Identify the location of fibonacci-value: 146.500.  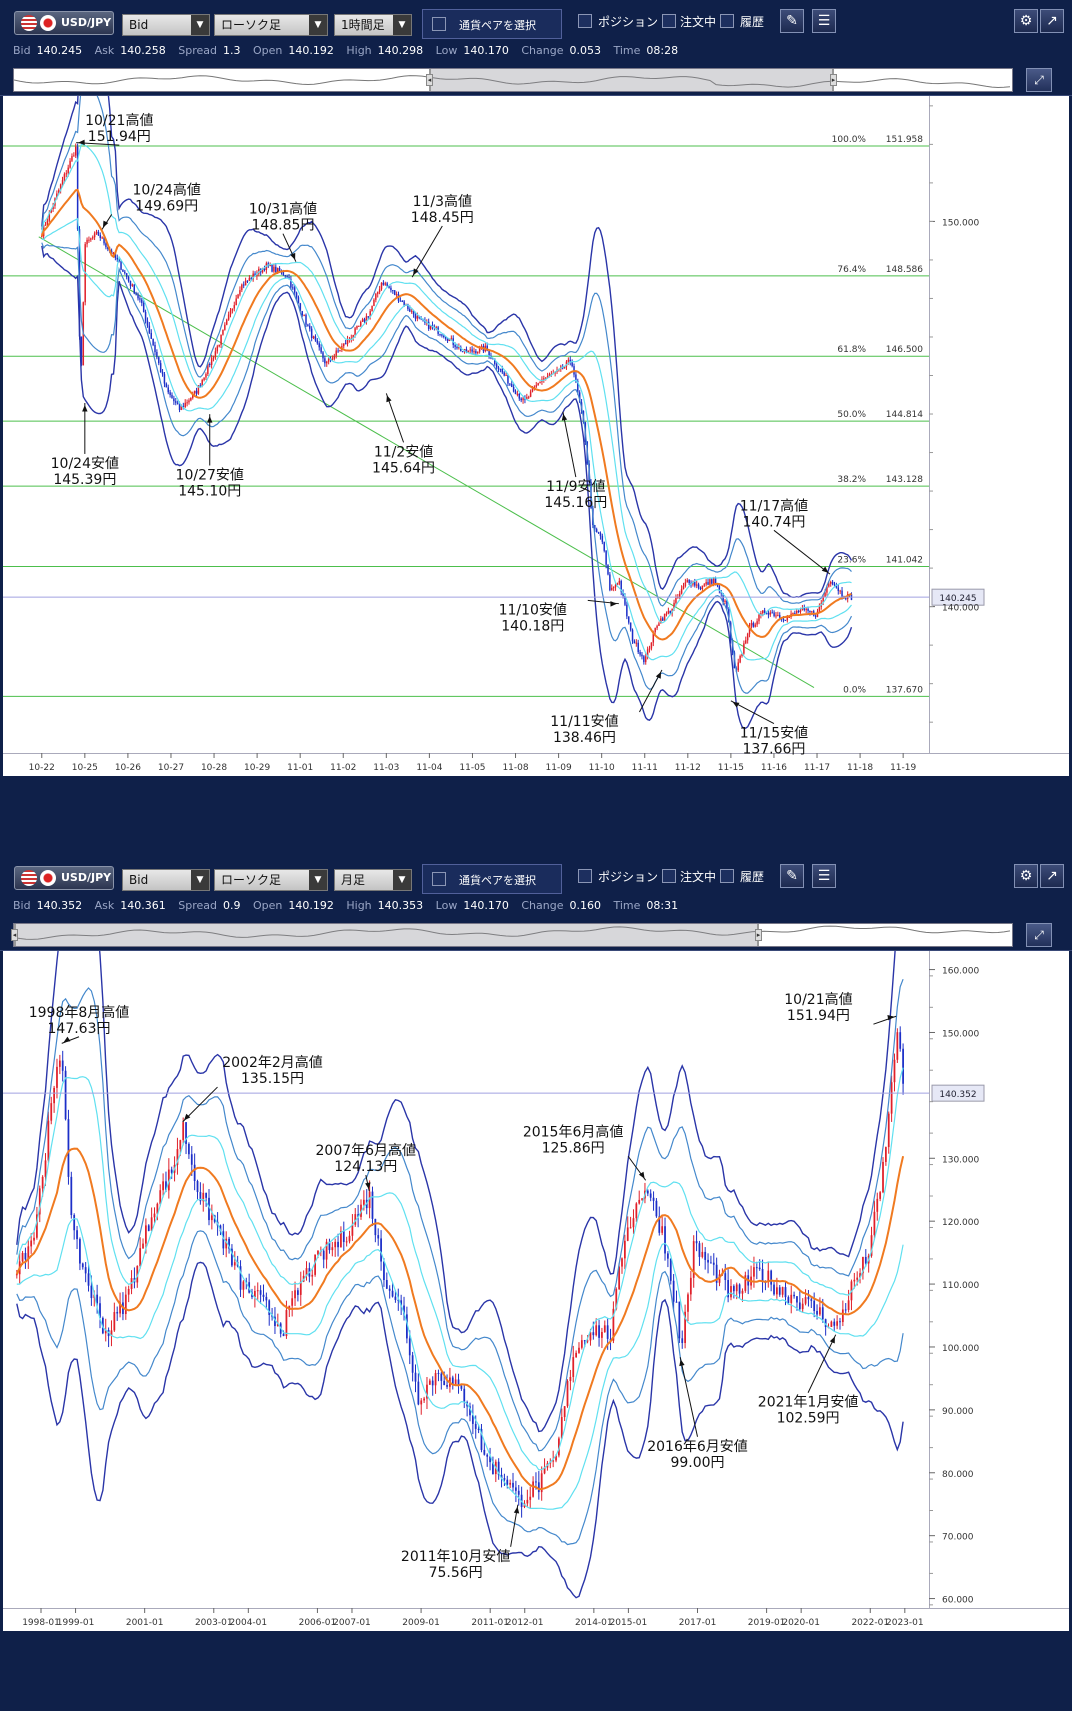
(904, 350).